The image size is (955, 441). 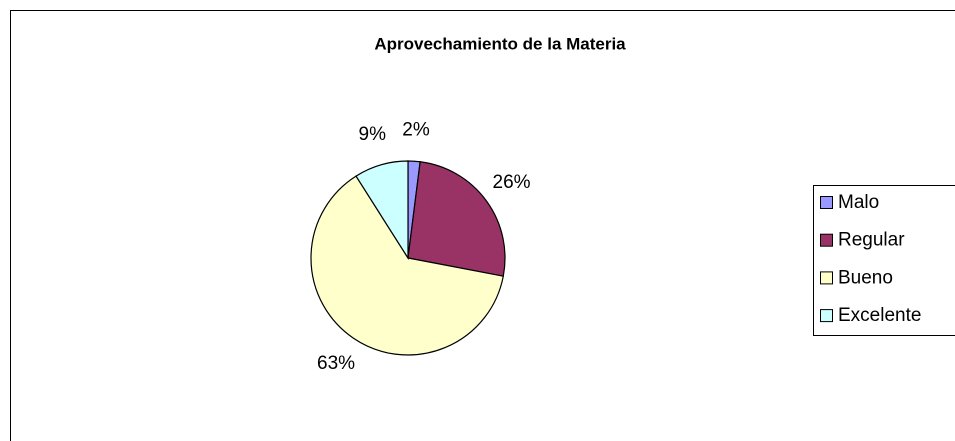 What do you see at coordinates (879, 315) in the screenshot?
I see `legend-label: Excelente` at bounding box center [879, 315].